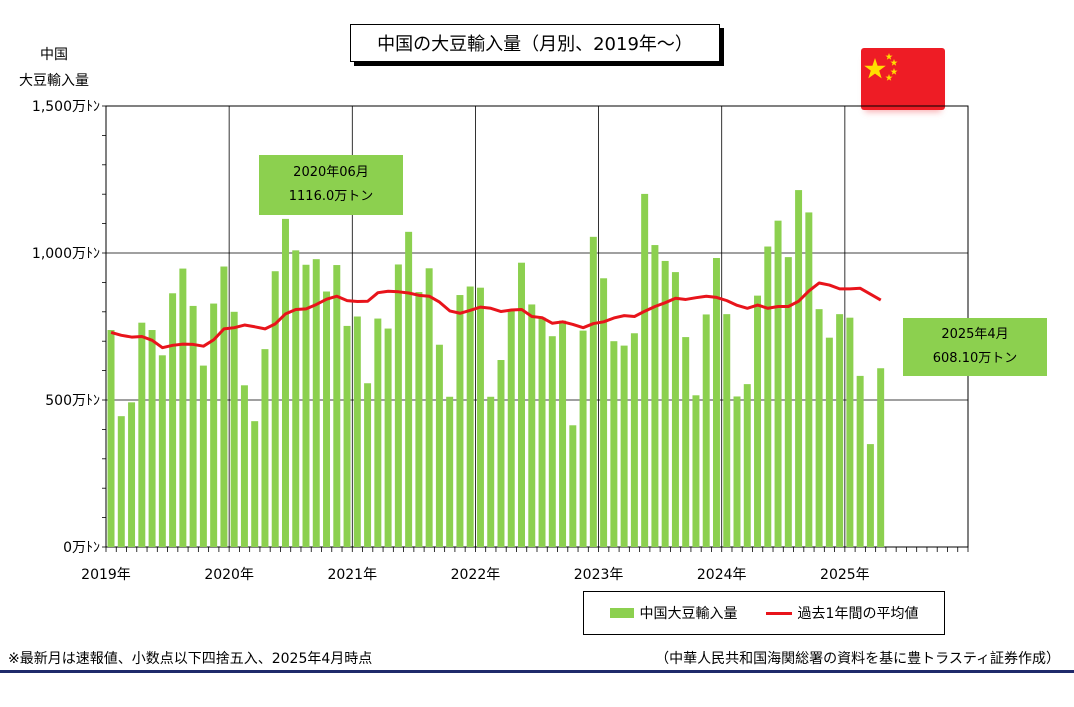 The height and width of the screenshot is (707, 1074). Describe the element at coordinates (54, 81) in the screenshot. I see `y-axis-label-line2: 大豆輸入量` at that location.